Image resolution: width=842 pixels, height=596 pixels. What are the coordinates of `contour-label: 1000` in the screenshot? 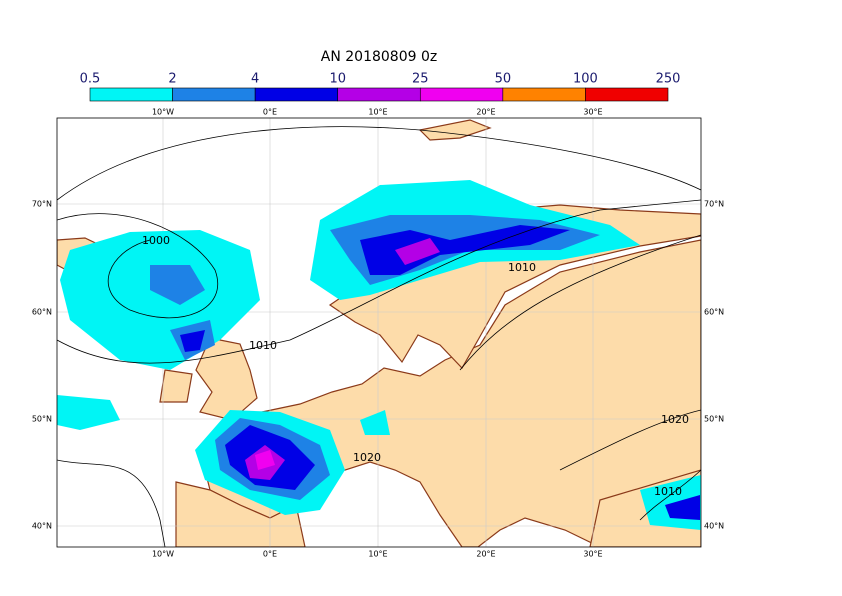 It's located at (156, 240).